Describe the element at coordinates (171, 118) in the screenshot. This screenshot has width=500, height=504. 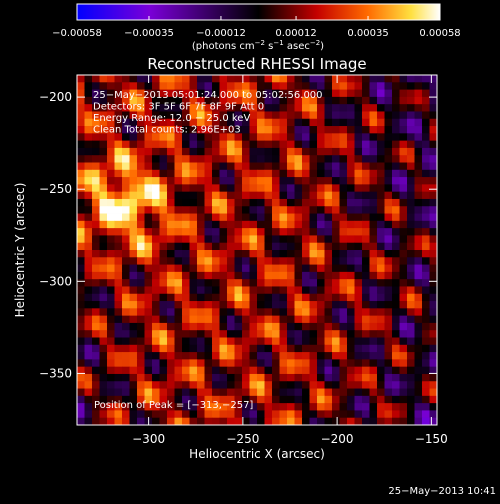
I see `annotation-line: Energy Range: 12.0 − 25.0 keV` at that location.